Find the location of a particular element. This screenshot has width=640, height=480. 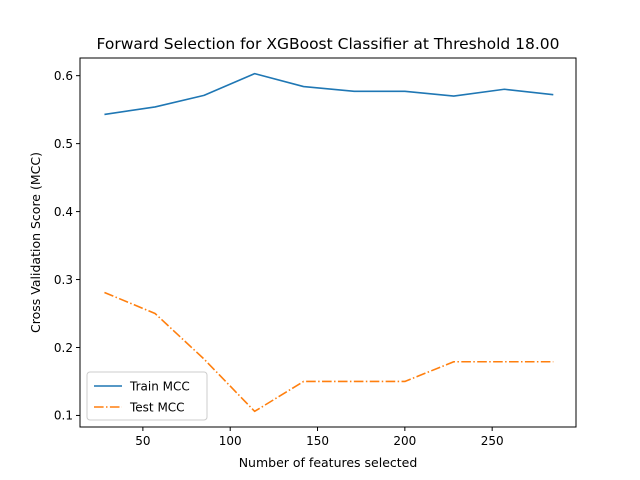

x-tick-label: 50 is located at coordinates (142, 441).